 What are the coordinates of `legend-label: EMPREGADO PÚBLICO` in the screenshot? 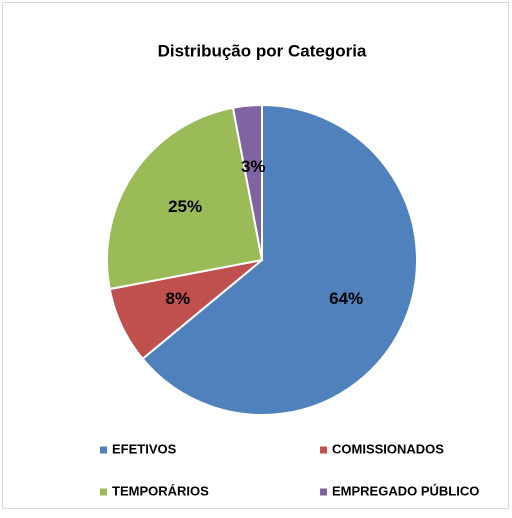 It's located at (405, 490).